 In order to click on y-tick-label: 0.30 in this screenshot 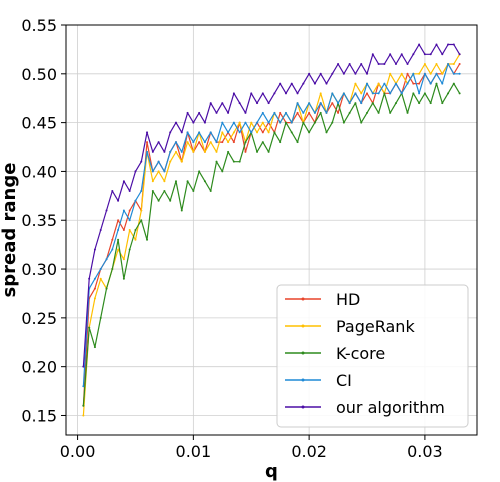, I will do `click(39, 269)`.